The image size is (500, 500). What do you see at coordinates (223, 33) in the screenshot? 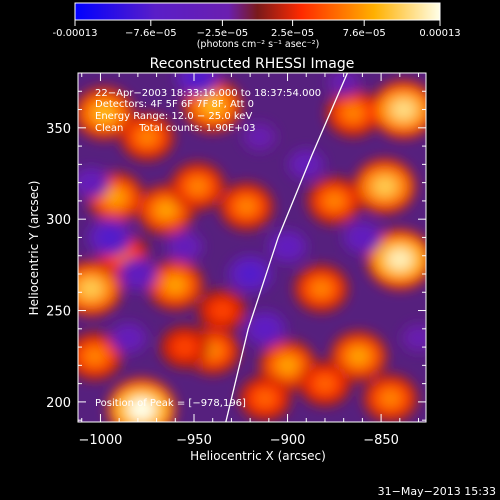
I see `colorbar-tick-label: −2.5e−05` at bounding box center [223, 33].